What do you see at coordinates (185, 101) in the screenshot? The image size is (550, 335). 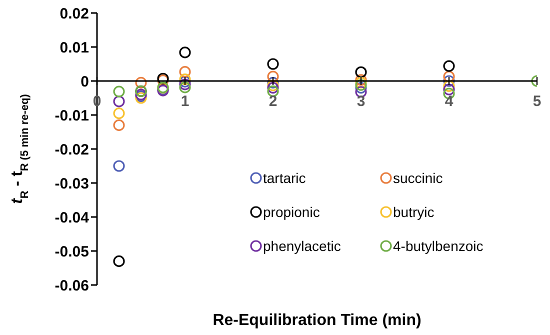 I see `x-tick-label: 1` at bounding box center [185, 101].